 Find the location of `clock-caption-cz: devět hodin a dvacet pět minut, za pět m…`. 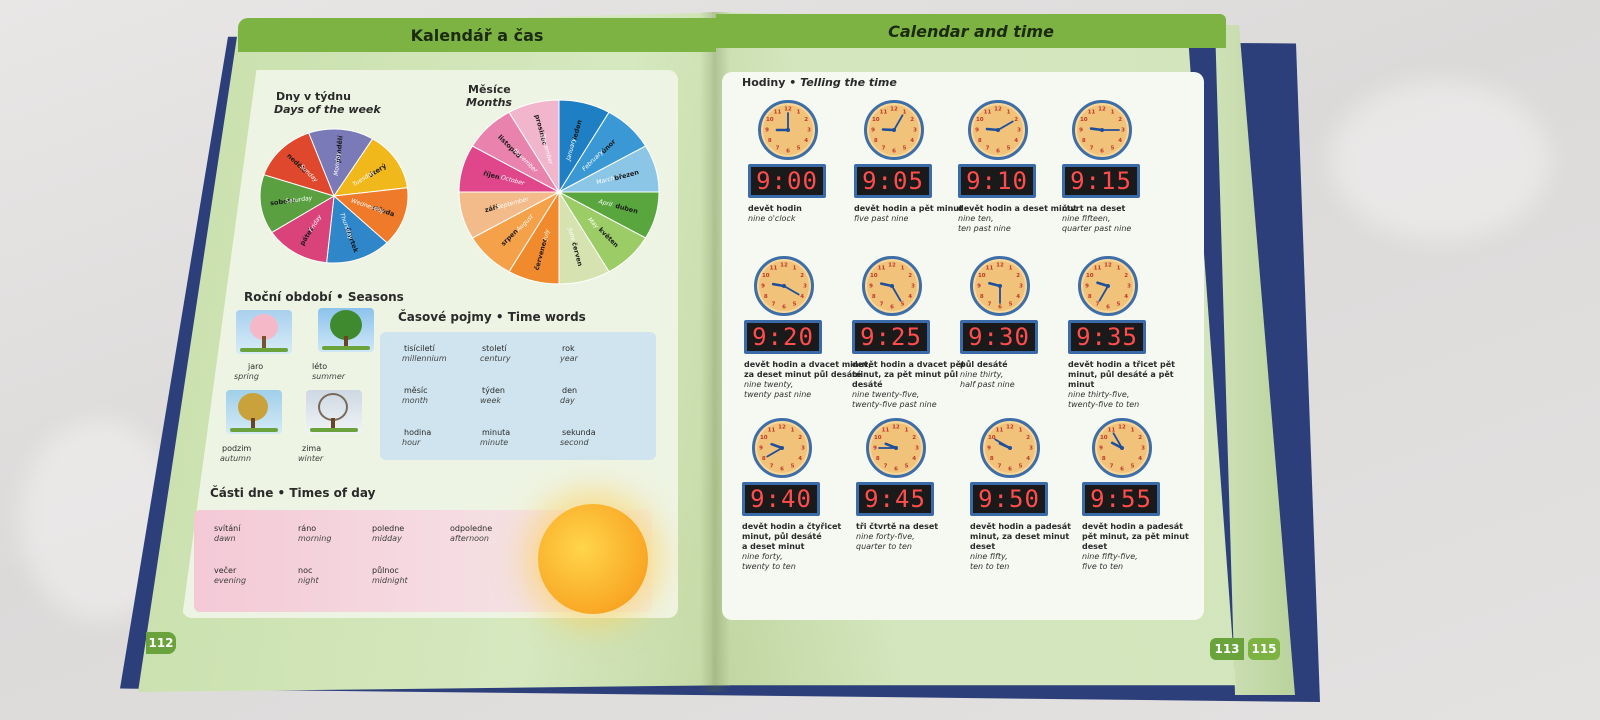

clock-caption-cz: devět hodin a dvacet pět minut, za pět m… is located at coordinates (908, 374).